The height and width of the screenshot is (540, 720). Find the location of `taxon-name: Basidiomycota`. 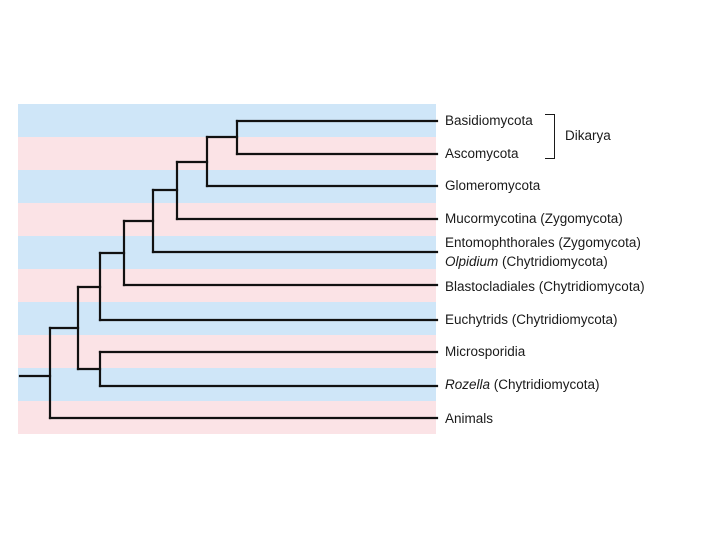

taxon-name: Basidiomycota is located at coordinates (489, 120).